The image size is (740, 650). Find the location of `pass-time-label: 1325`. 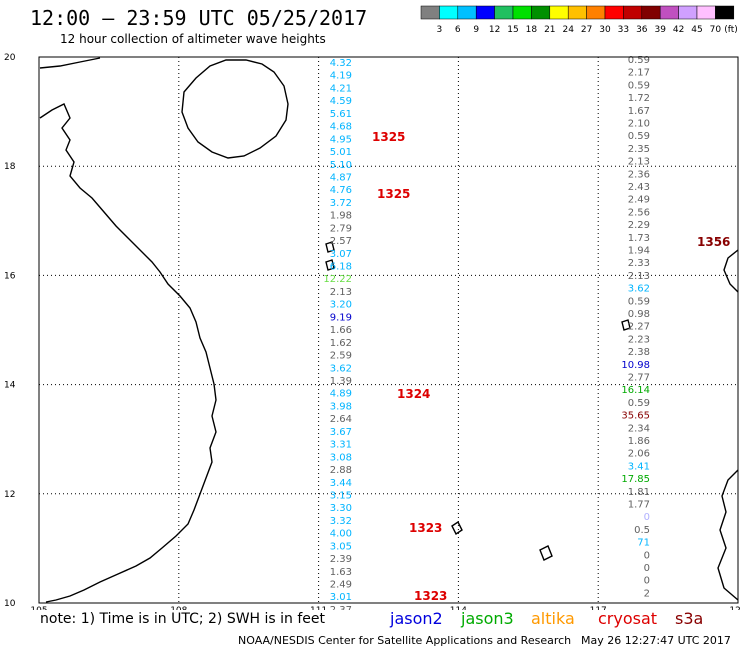

pass-time-label: 1325 is located at coordinates (388, 137).